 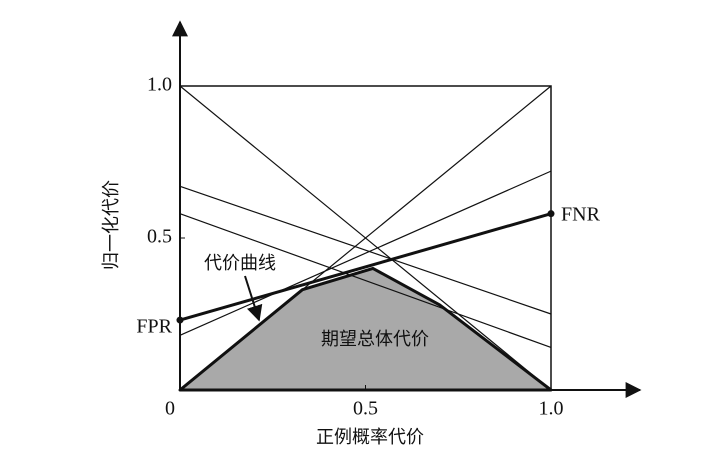 I want to click on x-tick-label: 1.0, so click(x=551, y=409).